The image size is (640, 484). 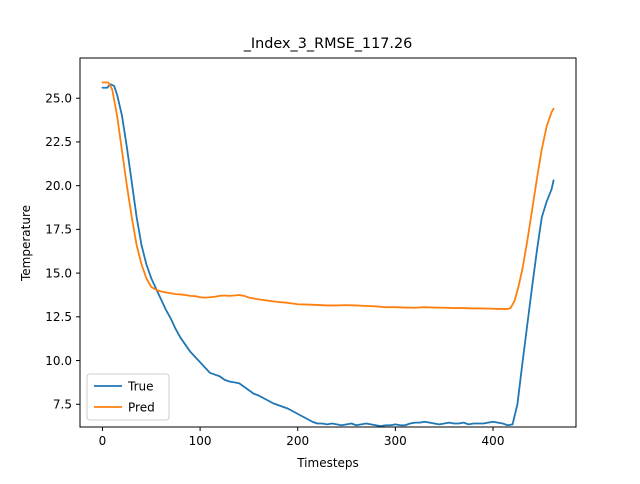 What do you see at coordinates (103, 441) in the screenshot?
I see `x-tick-label: 0` at bounding box center [103, 441].